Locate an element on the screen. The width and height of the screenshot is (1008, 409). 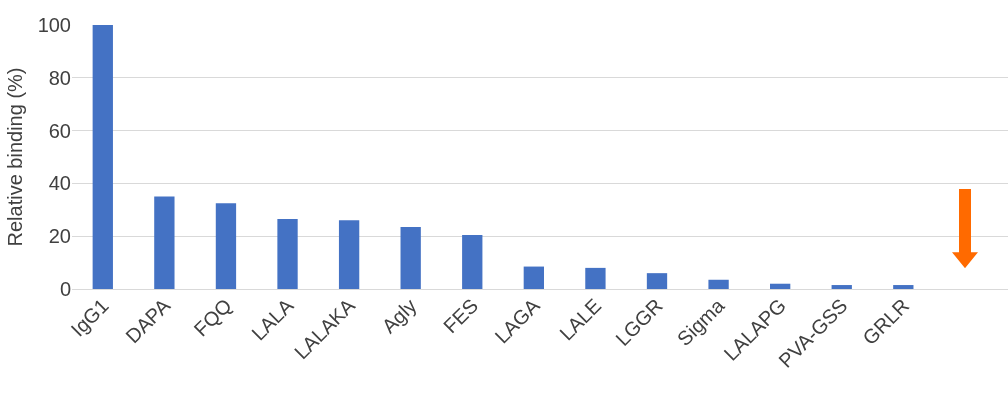
y-axis-title: Relative binding (%) is located at coordinates (15, 157).